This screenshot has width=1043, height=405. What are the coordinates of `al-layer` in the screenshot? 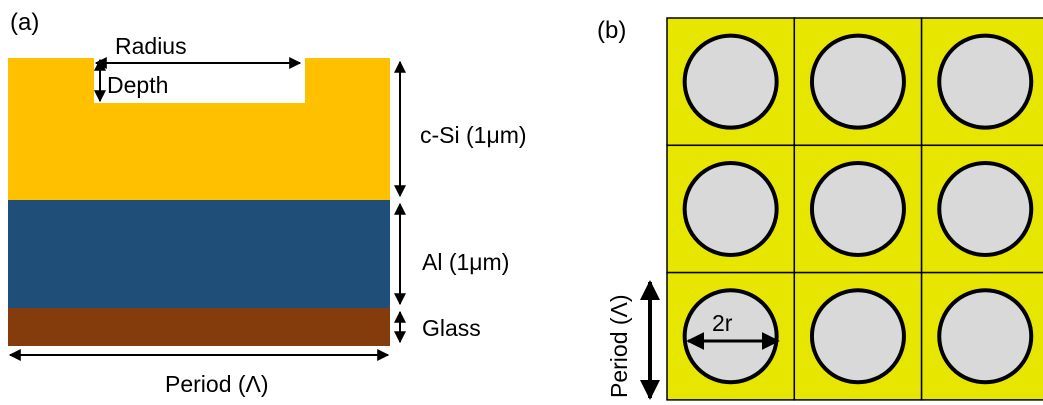 It's located at (199, 254).